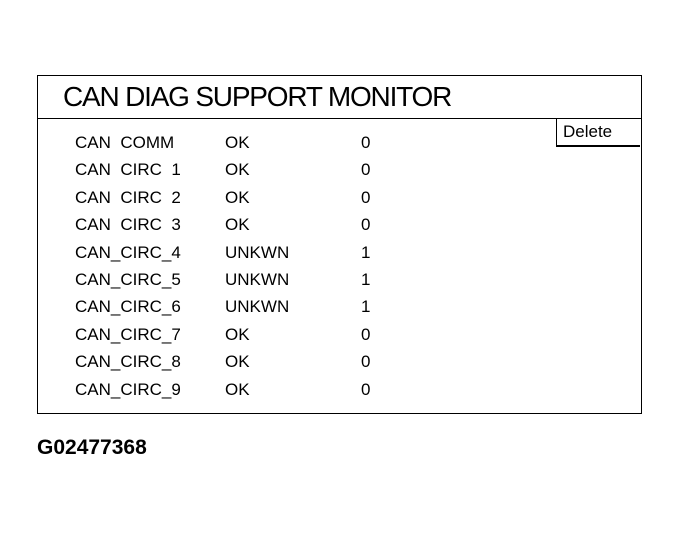 The height and width of the screenshot is (533, 679). I want to click on title-bar: CAN DIAG SUPPORT MONITOR, so click(339, 97).